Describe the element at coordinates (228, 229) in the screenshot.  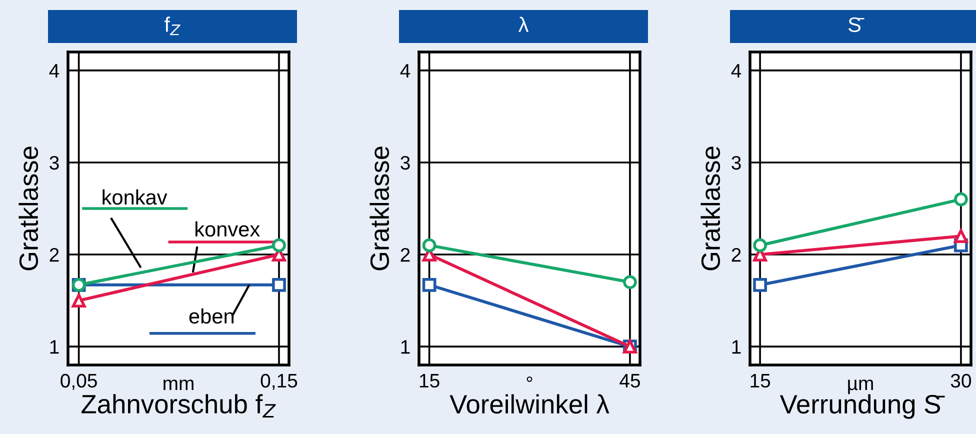
I see `series-label: konvex` at that location.